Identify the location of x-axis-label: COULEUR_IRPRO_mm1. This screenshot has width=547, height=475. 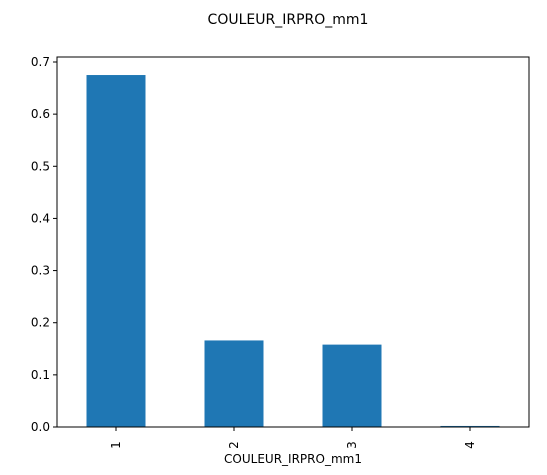
(293, 459).